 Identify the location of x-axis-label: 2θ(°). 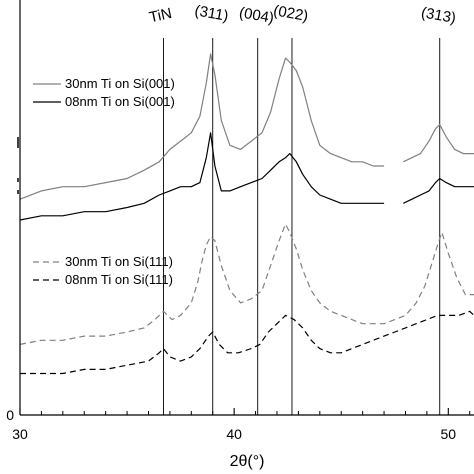
(247, 461).